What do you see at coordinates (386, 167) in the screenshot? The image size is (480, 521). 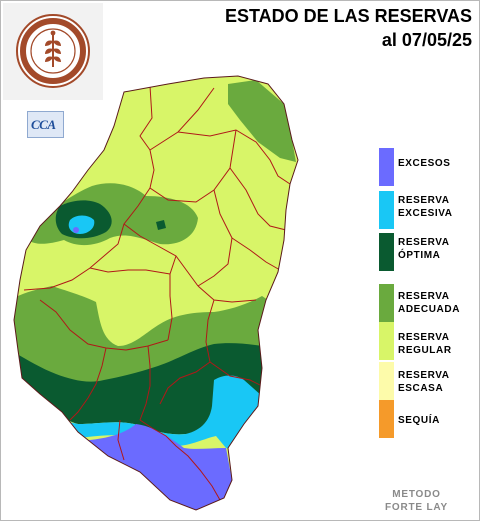 I see `legend-swatch-excesos` at bounding box center [386, 167].